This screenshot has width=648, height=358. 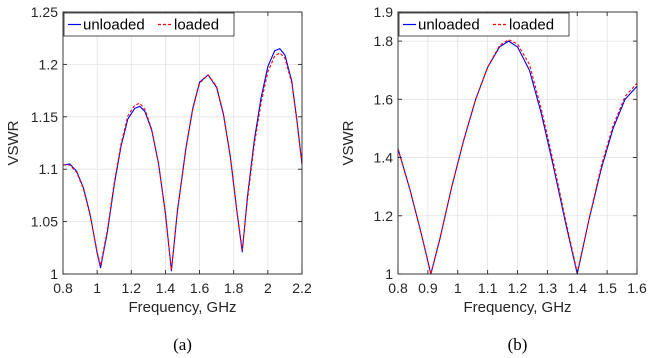 What do you see at coordinates (518, 344) in the screenshot?
I see `panel-caption: (b)` at bounding box center [518, 344].